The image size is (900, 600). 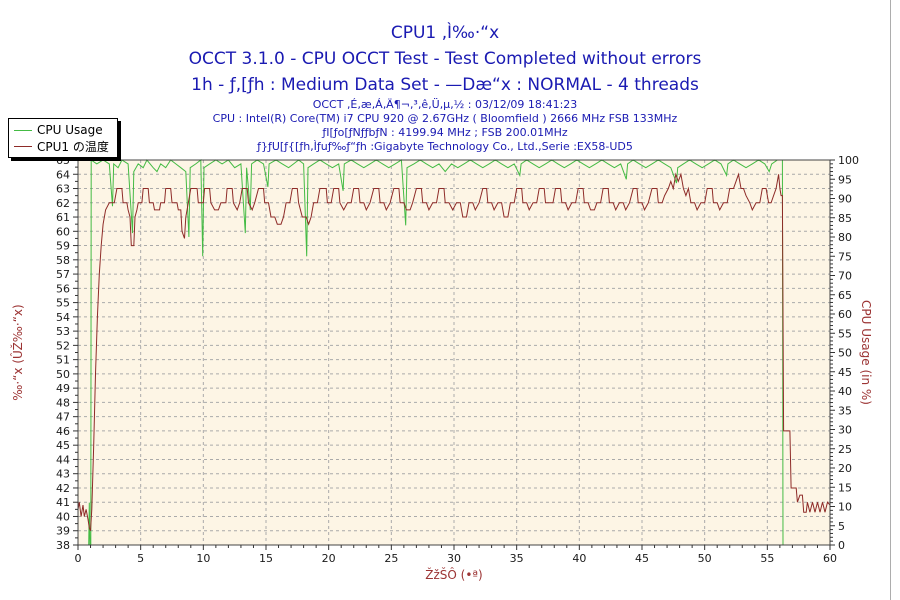 What do you see at coordinates (63, 445) in the screenshot?
I see `tick-label-y-left: 45` at bounding box center [63, 445].